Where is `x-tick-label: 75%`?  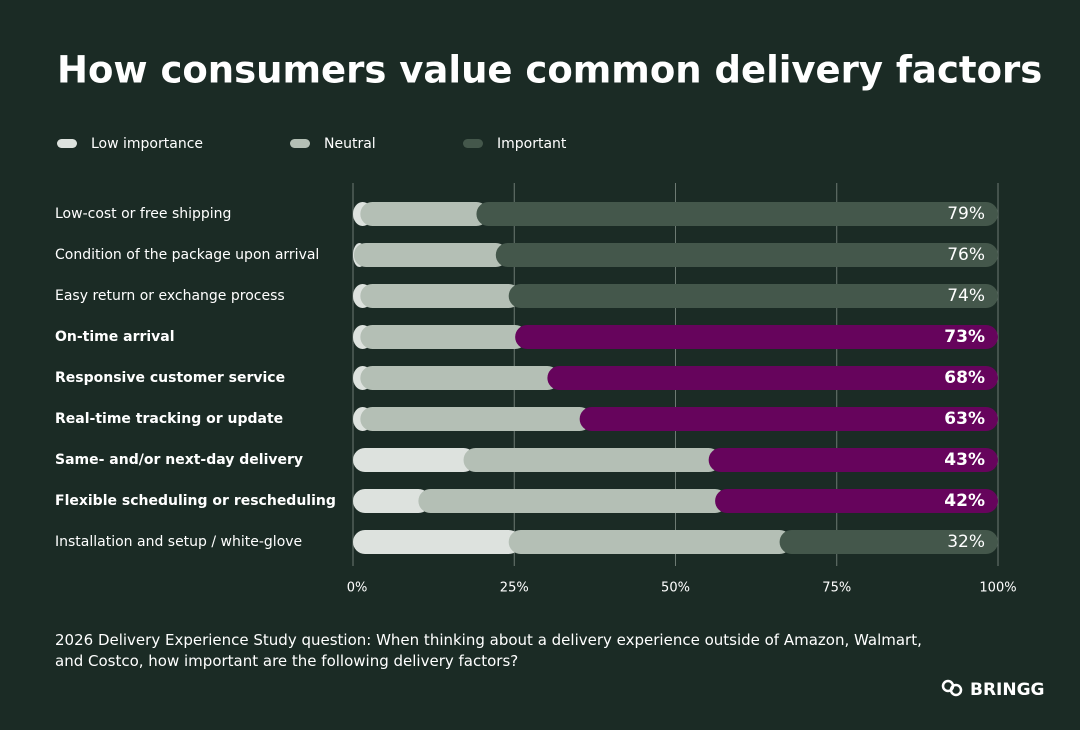 x-tick-label: 75% is located at coordinates (836, 588).